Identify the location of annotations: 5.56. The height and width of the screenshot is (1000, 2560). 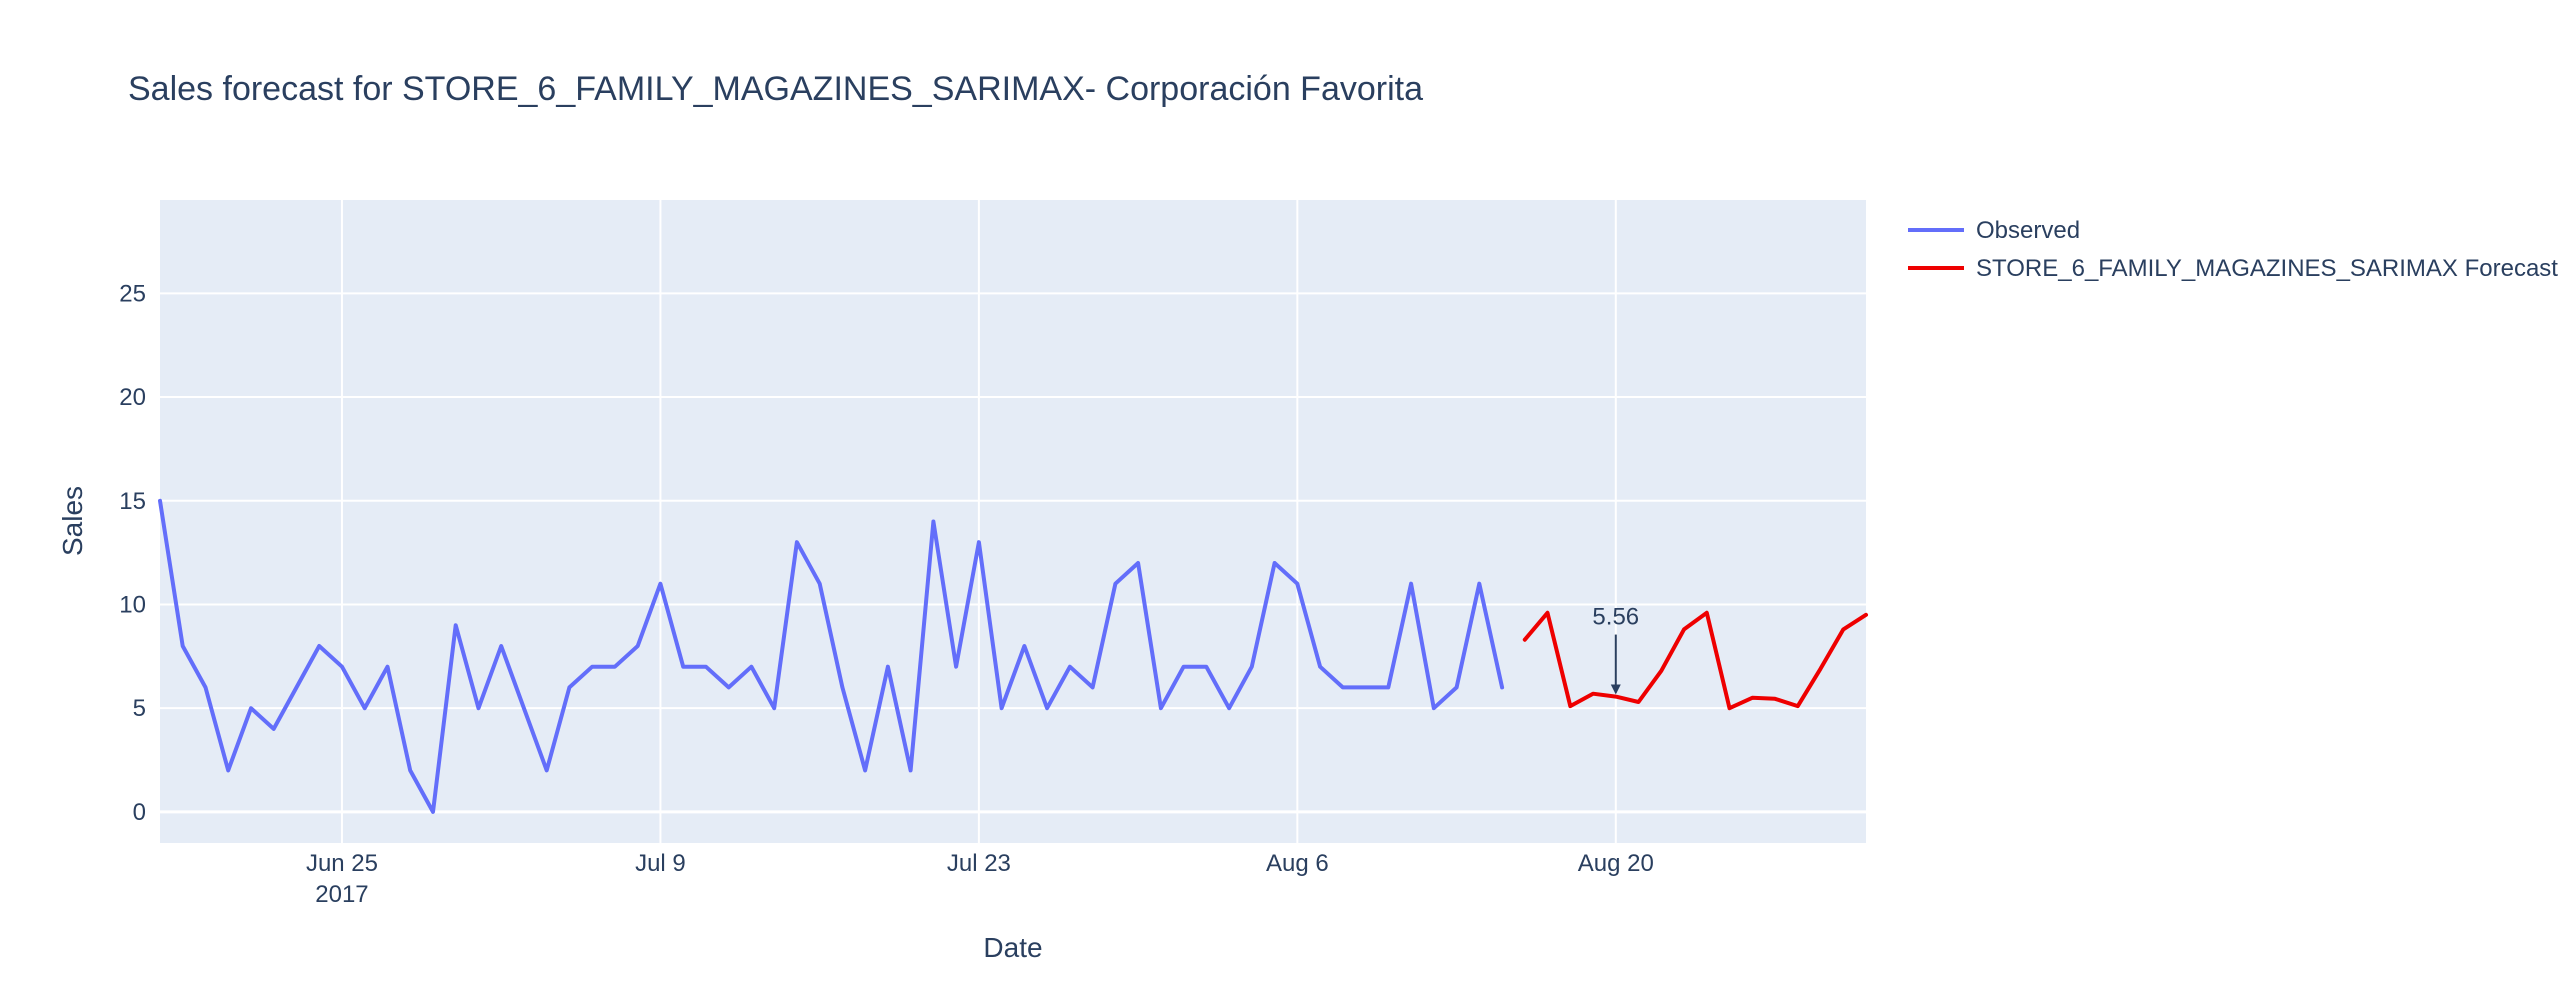
(1615, 649).